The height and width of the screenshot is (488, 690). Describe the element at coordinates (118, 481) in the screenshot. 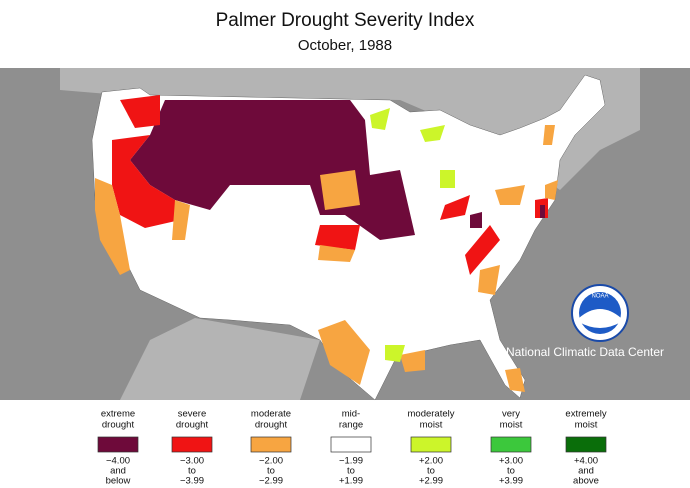

I see `legend-range: below` at that location.